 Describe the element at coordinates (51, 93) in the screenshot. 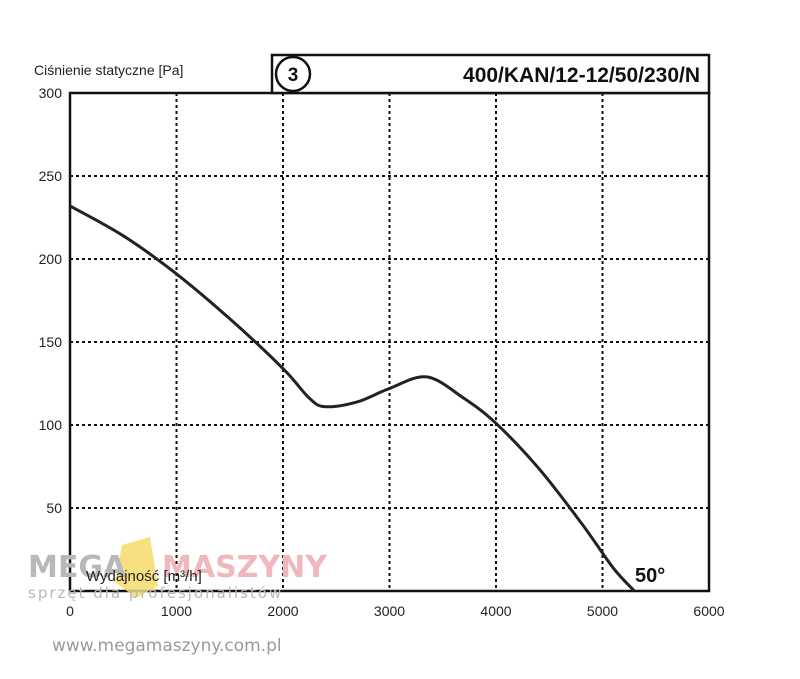

I see `y-tick-label: 300` at that location.